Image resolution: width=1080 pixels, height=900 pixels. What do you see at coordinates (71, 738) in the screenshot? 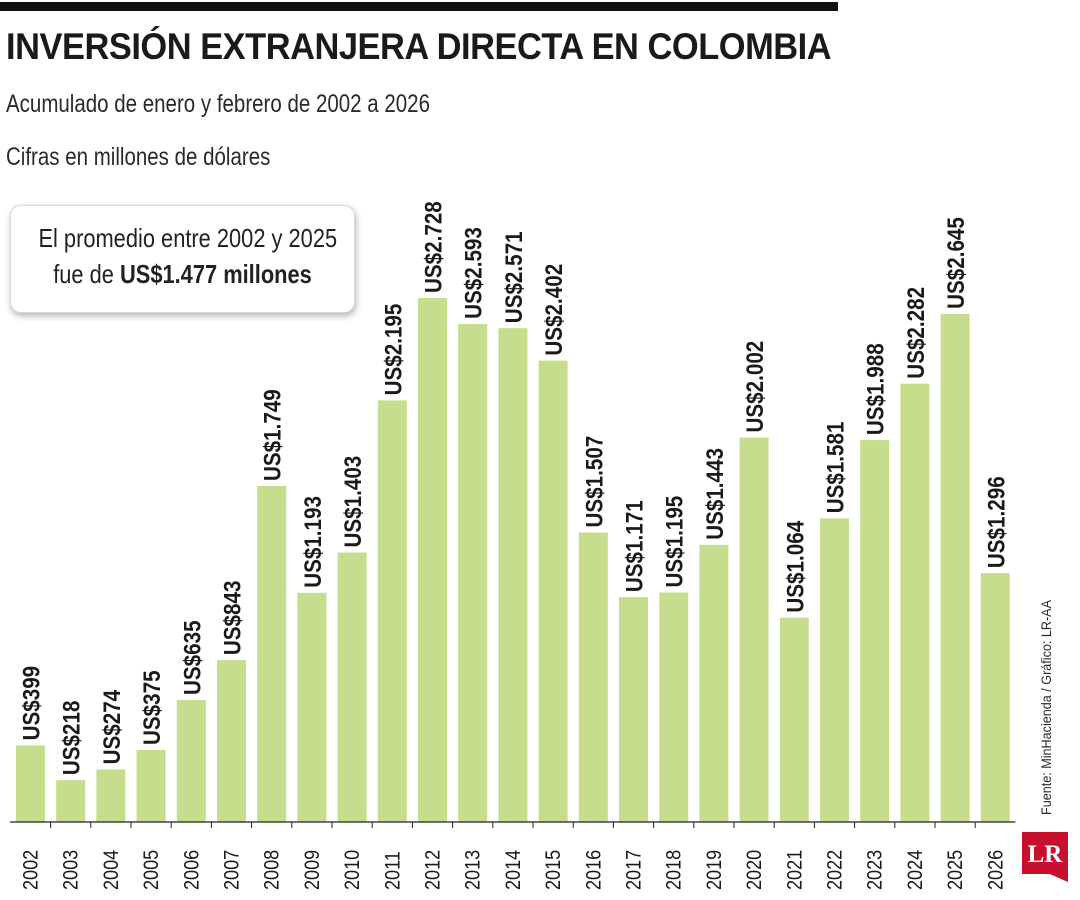
I see `value-label-2003: US$218` at bounding box center [71, 738].